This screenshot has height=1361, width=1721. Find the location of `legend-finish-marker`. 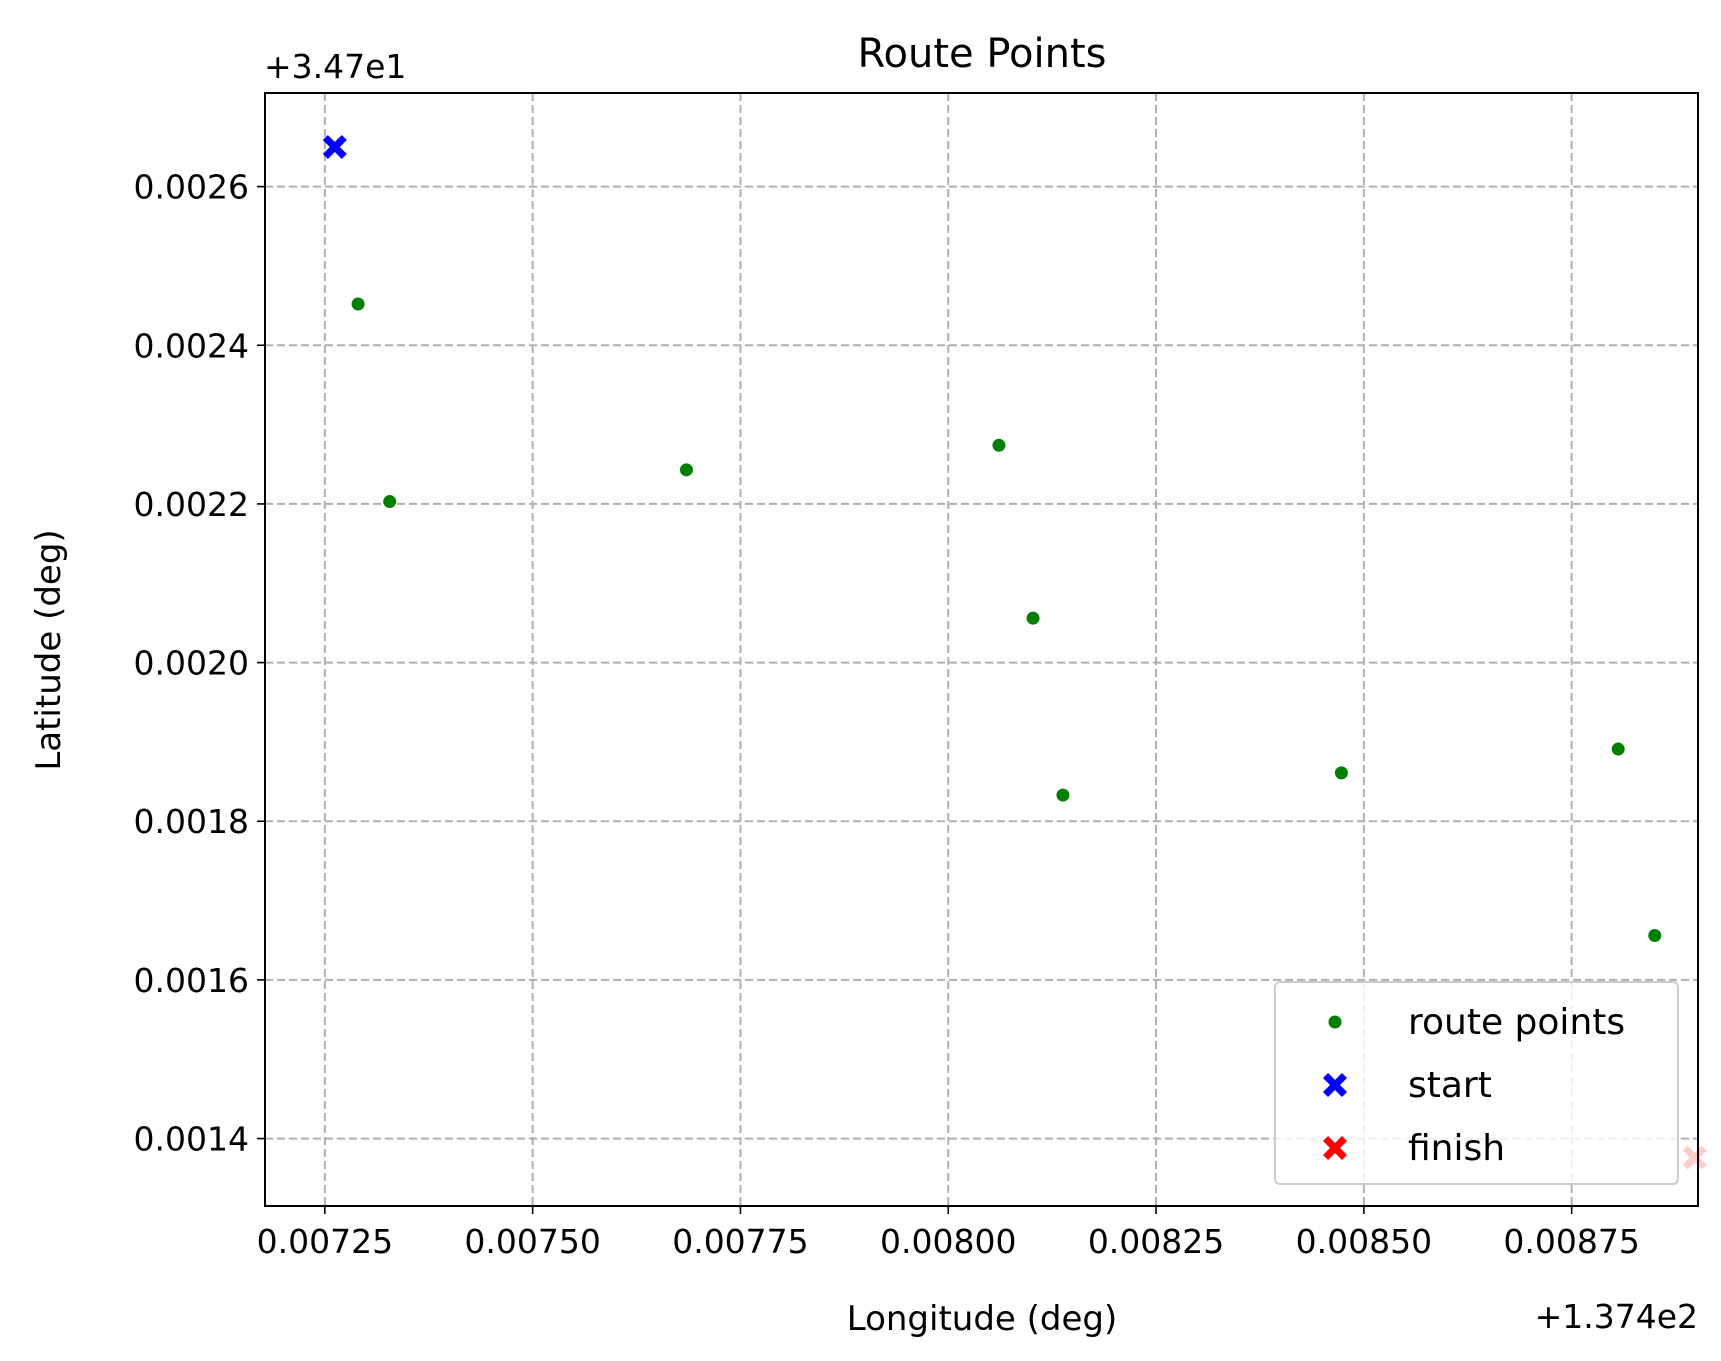

legend-finish-marker is located at coordinates (1335, 1148).